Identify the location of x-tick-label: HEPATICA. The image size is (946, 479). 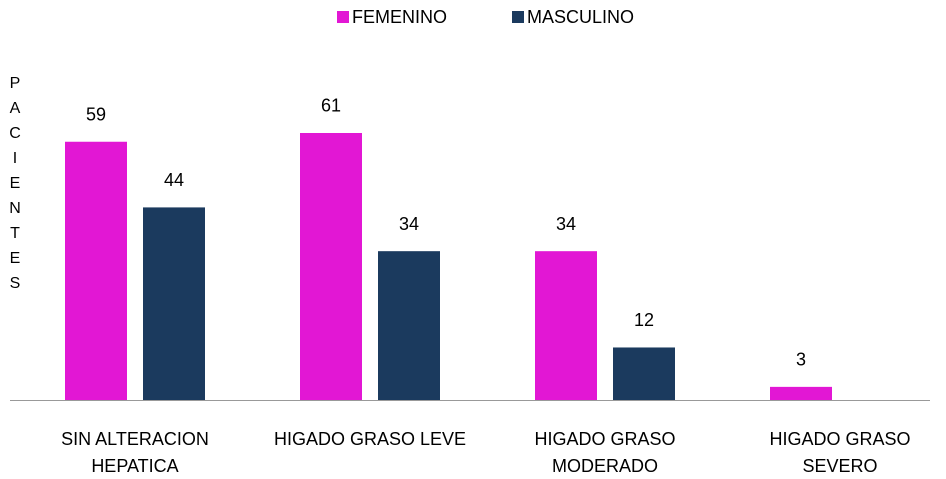
(134, 466).